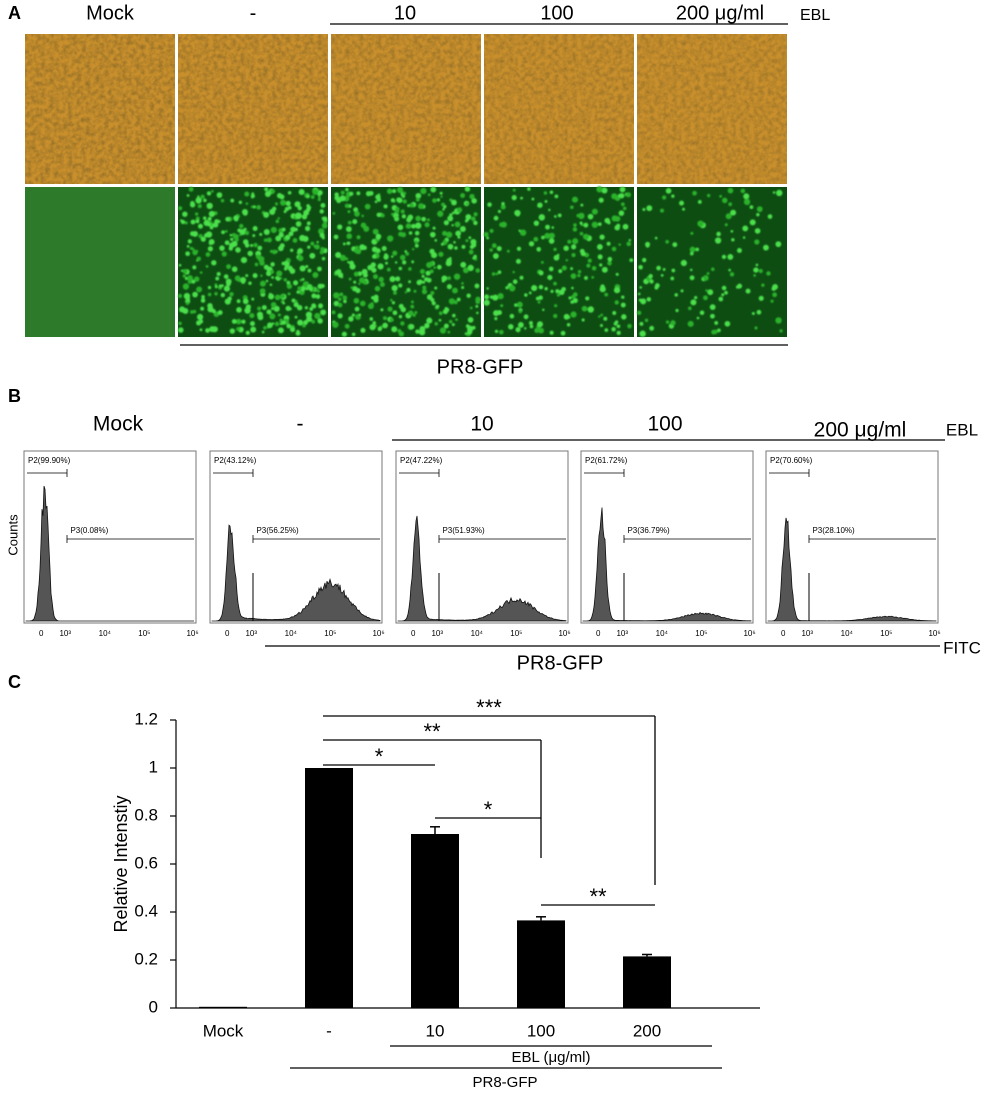 The width and height of the screenshot is (996, 1096). Describe the element at coordinates (330, 633) in the screenshot. I see `x-tick-label: 10⁵` at that location.